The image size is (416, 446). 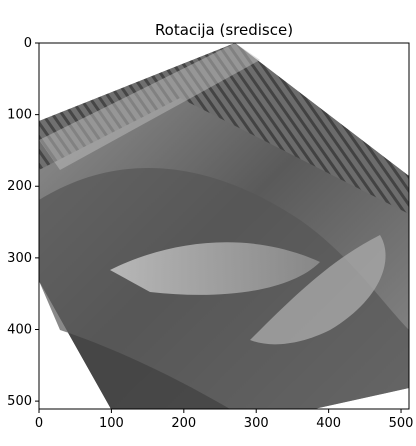 What do you see at coordinates (39, 423) in the screenshot?
I see `x-tick-label: 0` at bounding box center [39, 423].